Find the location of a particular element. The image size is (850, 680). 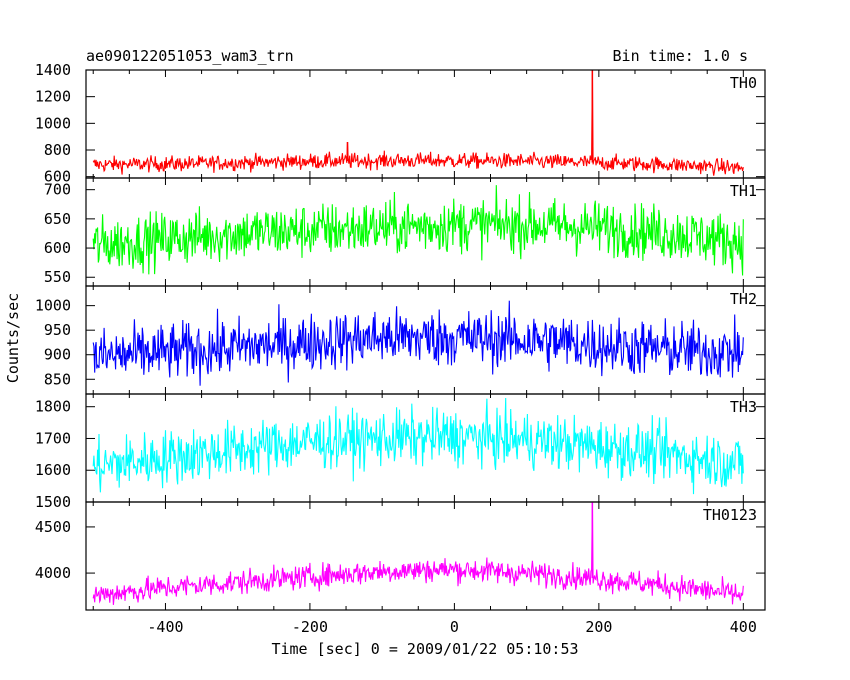

panel-th1: 550 600 650 700 TH1 is located at coordinates (405, 232).